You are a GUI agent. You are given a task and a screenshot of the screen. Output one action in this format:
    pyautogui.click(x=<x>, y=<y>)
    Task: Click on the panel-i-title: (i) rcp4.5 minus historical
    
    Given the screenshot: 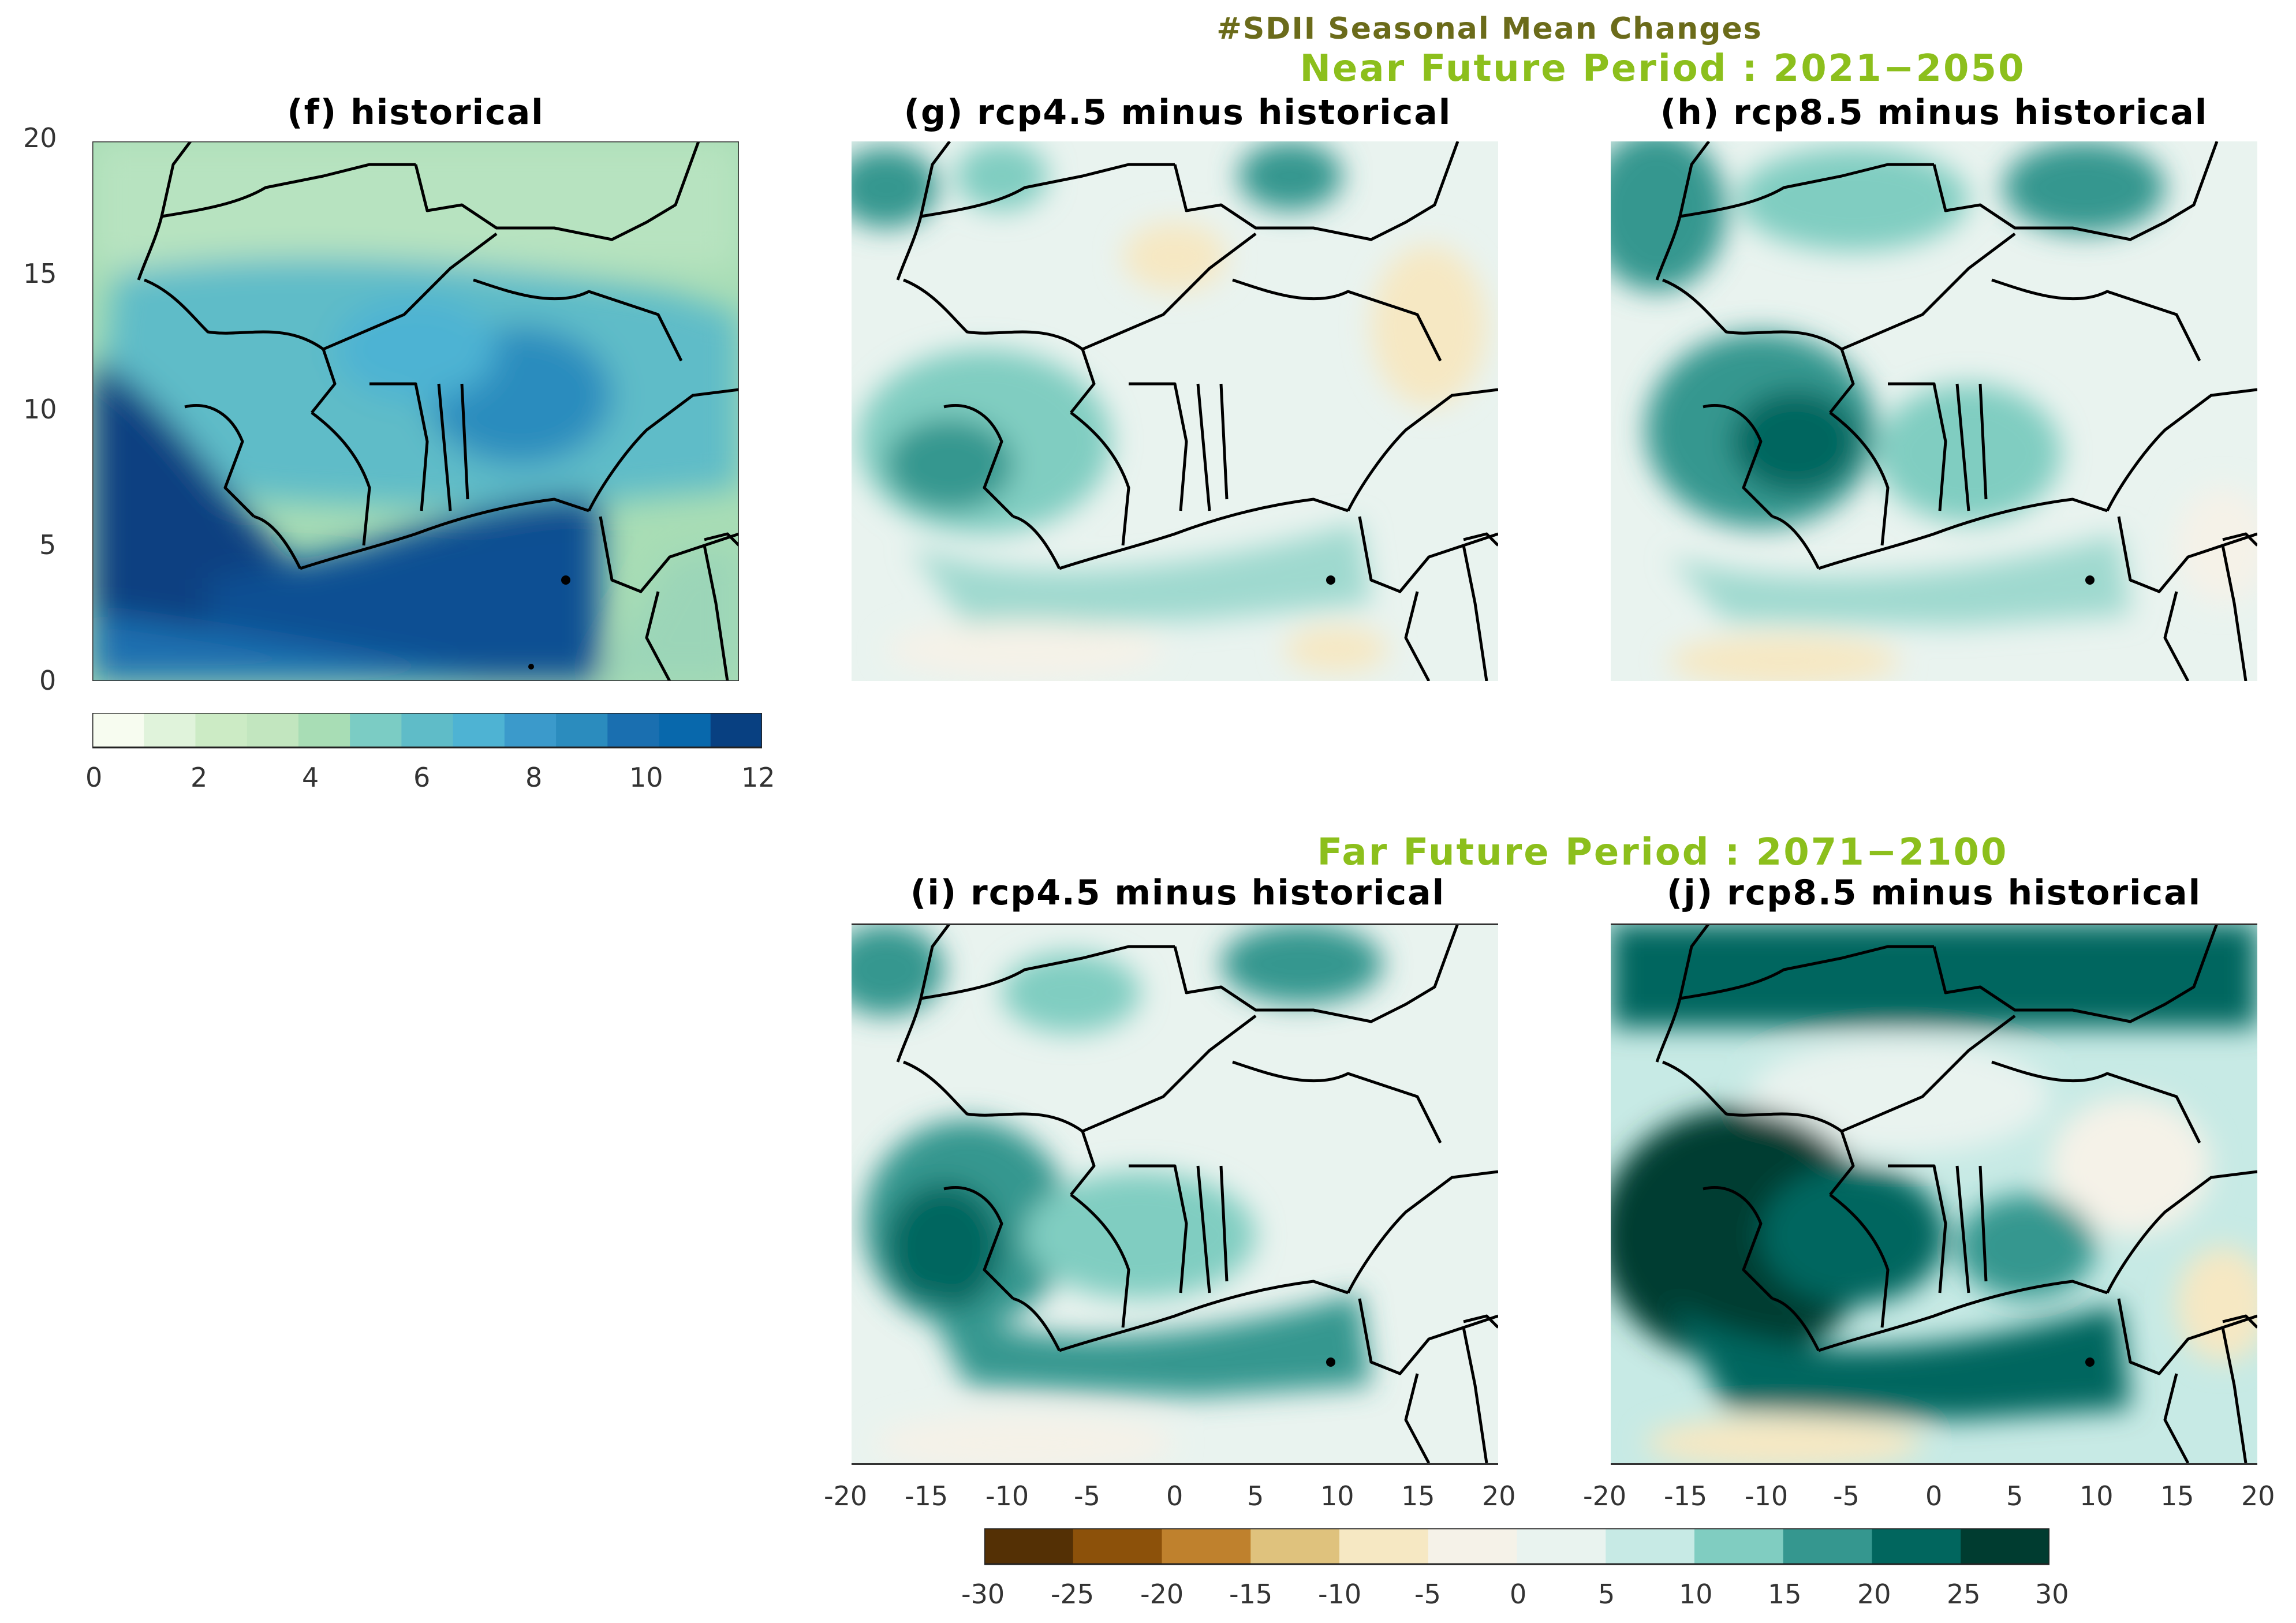 What is the action you would take?
    pyautogui.click(x=1178, y=893)
    